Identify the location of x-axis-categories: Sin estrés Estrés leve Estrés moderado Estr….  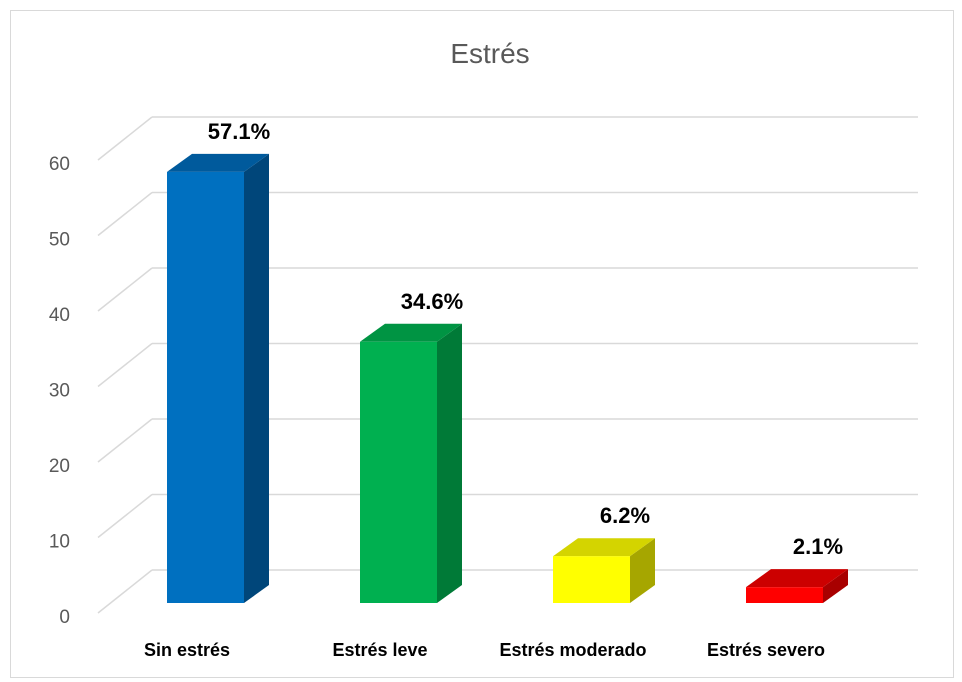
(484, 650).